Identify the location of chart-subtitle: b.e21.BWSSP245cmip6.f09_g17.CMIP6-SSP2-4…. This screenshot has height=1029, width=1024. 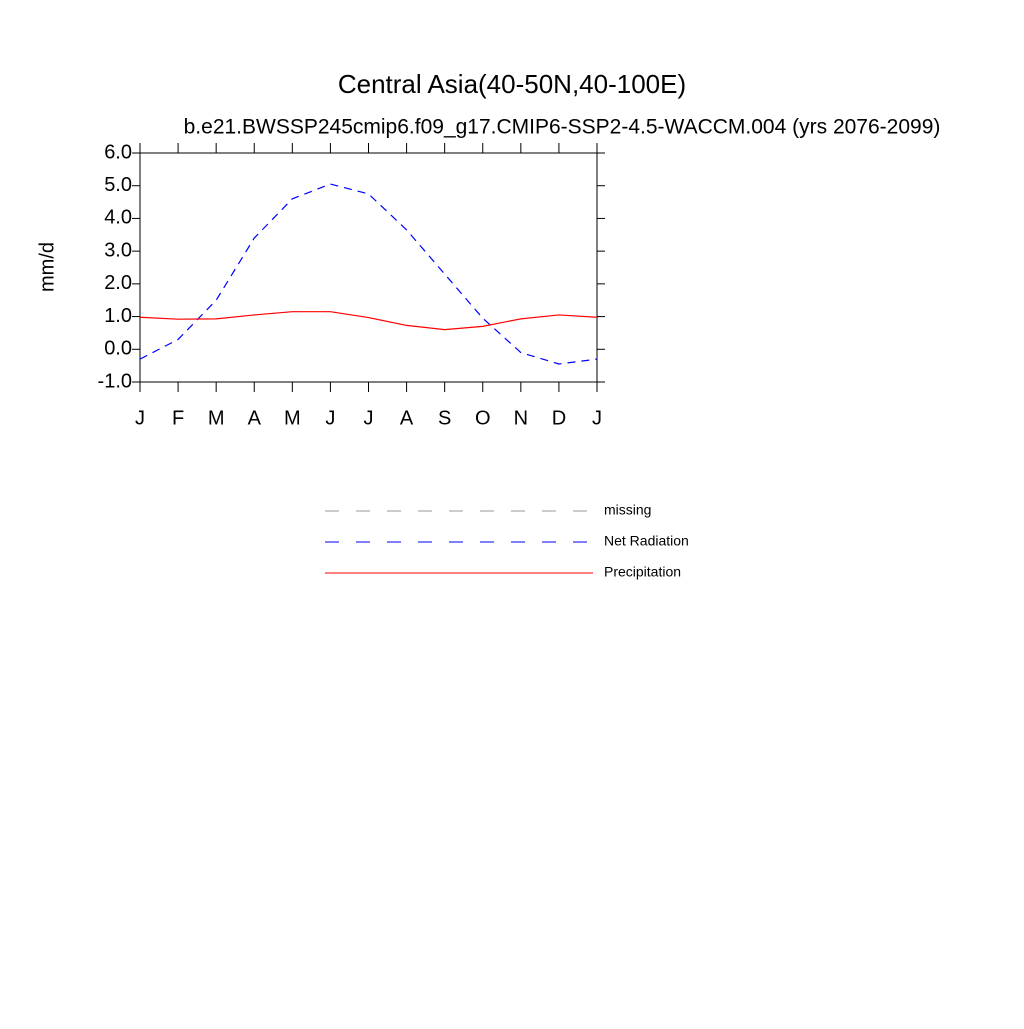
(562, 127).